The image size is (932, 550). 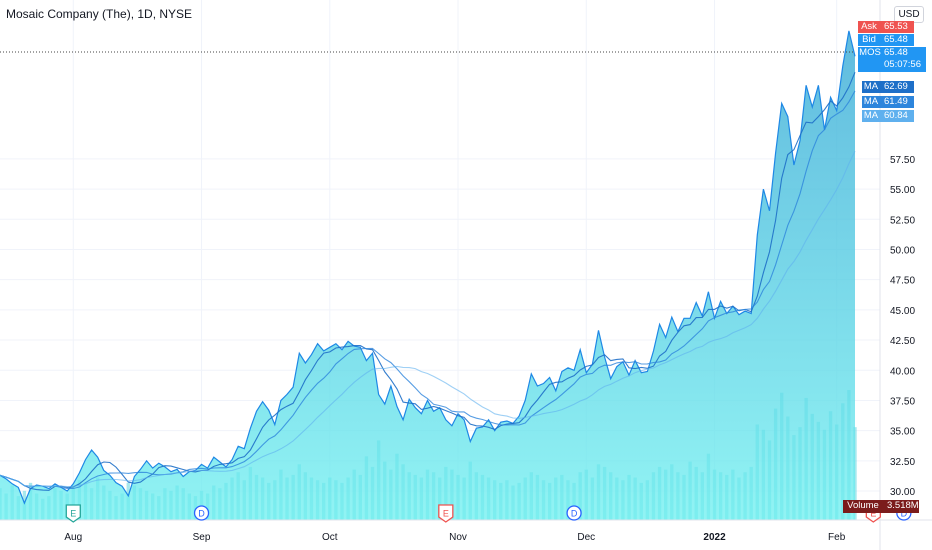 What do you see at coordinates (458, 537) in the screenshot?
I see `time-tick-label: Nov` at bounding box center [458, 537].